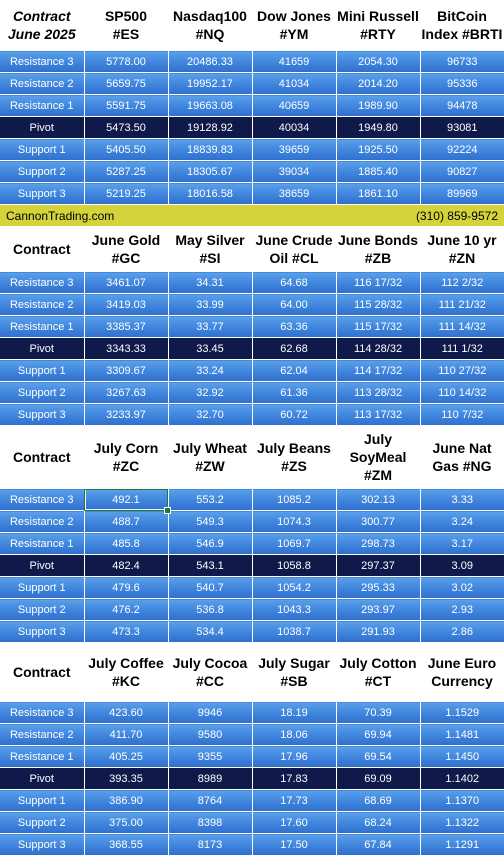  Describe the element at coordinates (378, 499) in the screenshot. I see `level-value-cell: 302.13` at that location.